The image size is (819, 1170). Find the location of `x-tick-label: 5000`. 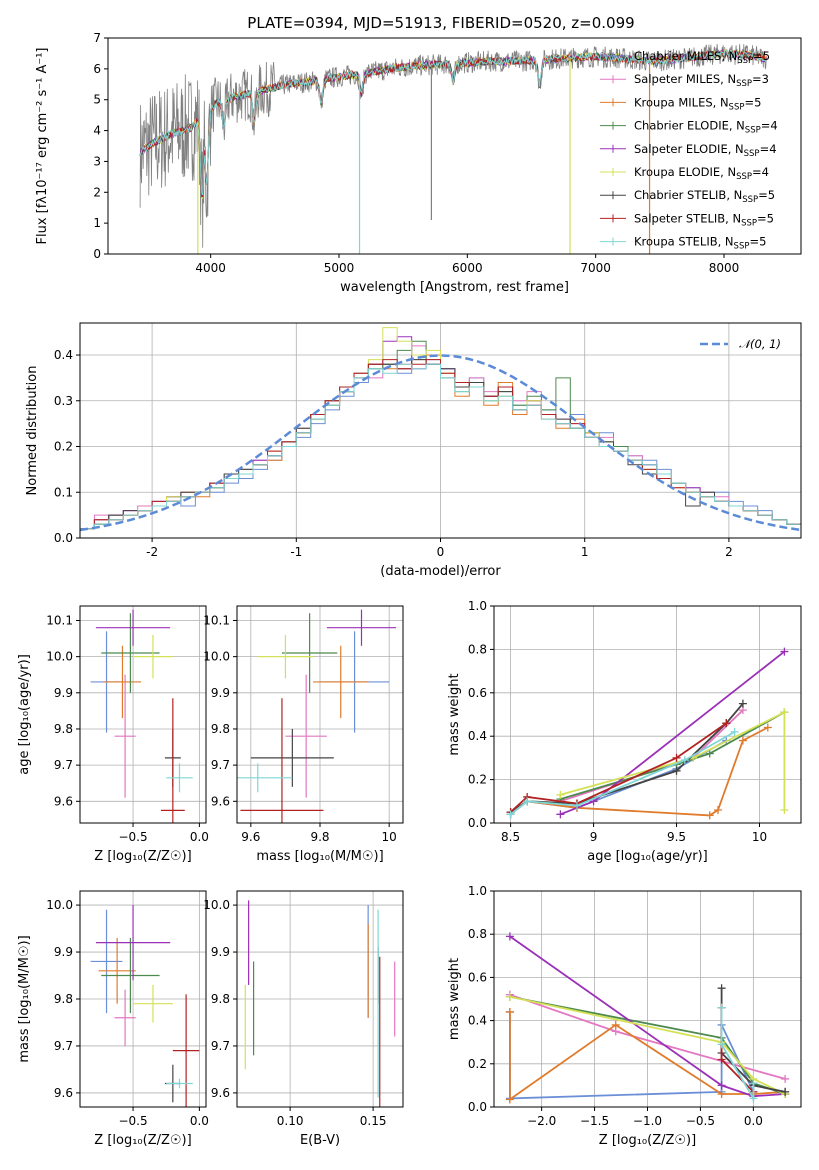

x-tick-label: 5000 is located at coordinates (339, 268).